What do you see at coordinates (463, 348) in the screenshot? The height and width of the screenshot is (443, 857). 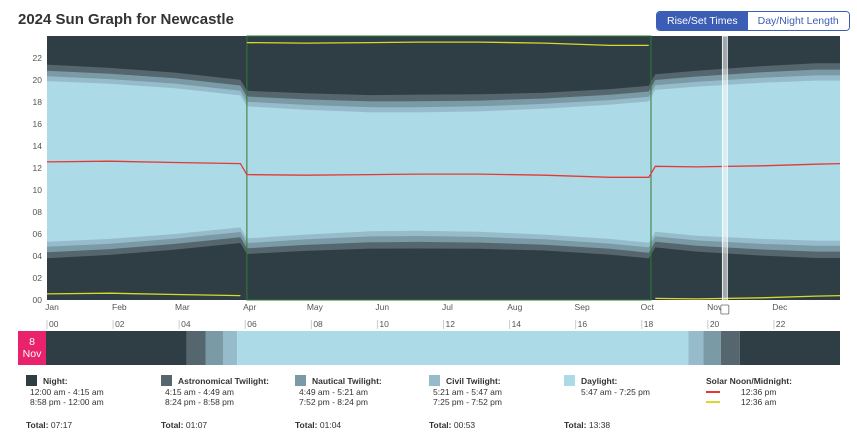 I see `day-strip-daylight` at bounding box center [463, 348].